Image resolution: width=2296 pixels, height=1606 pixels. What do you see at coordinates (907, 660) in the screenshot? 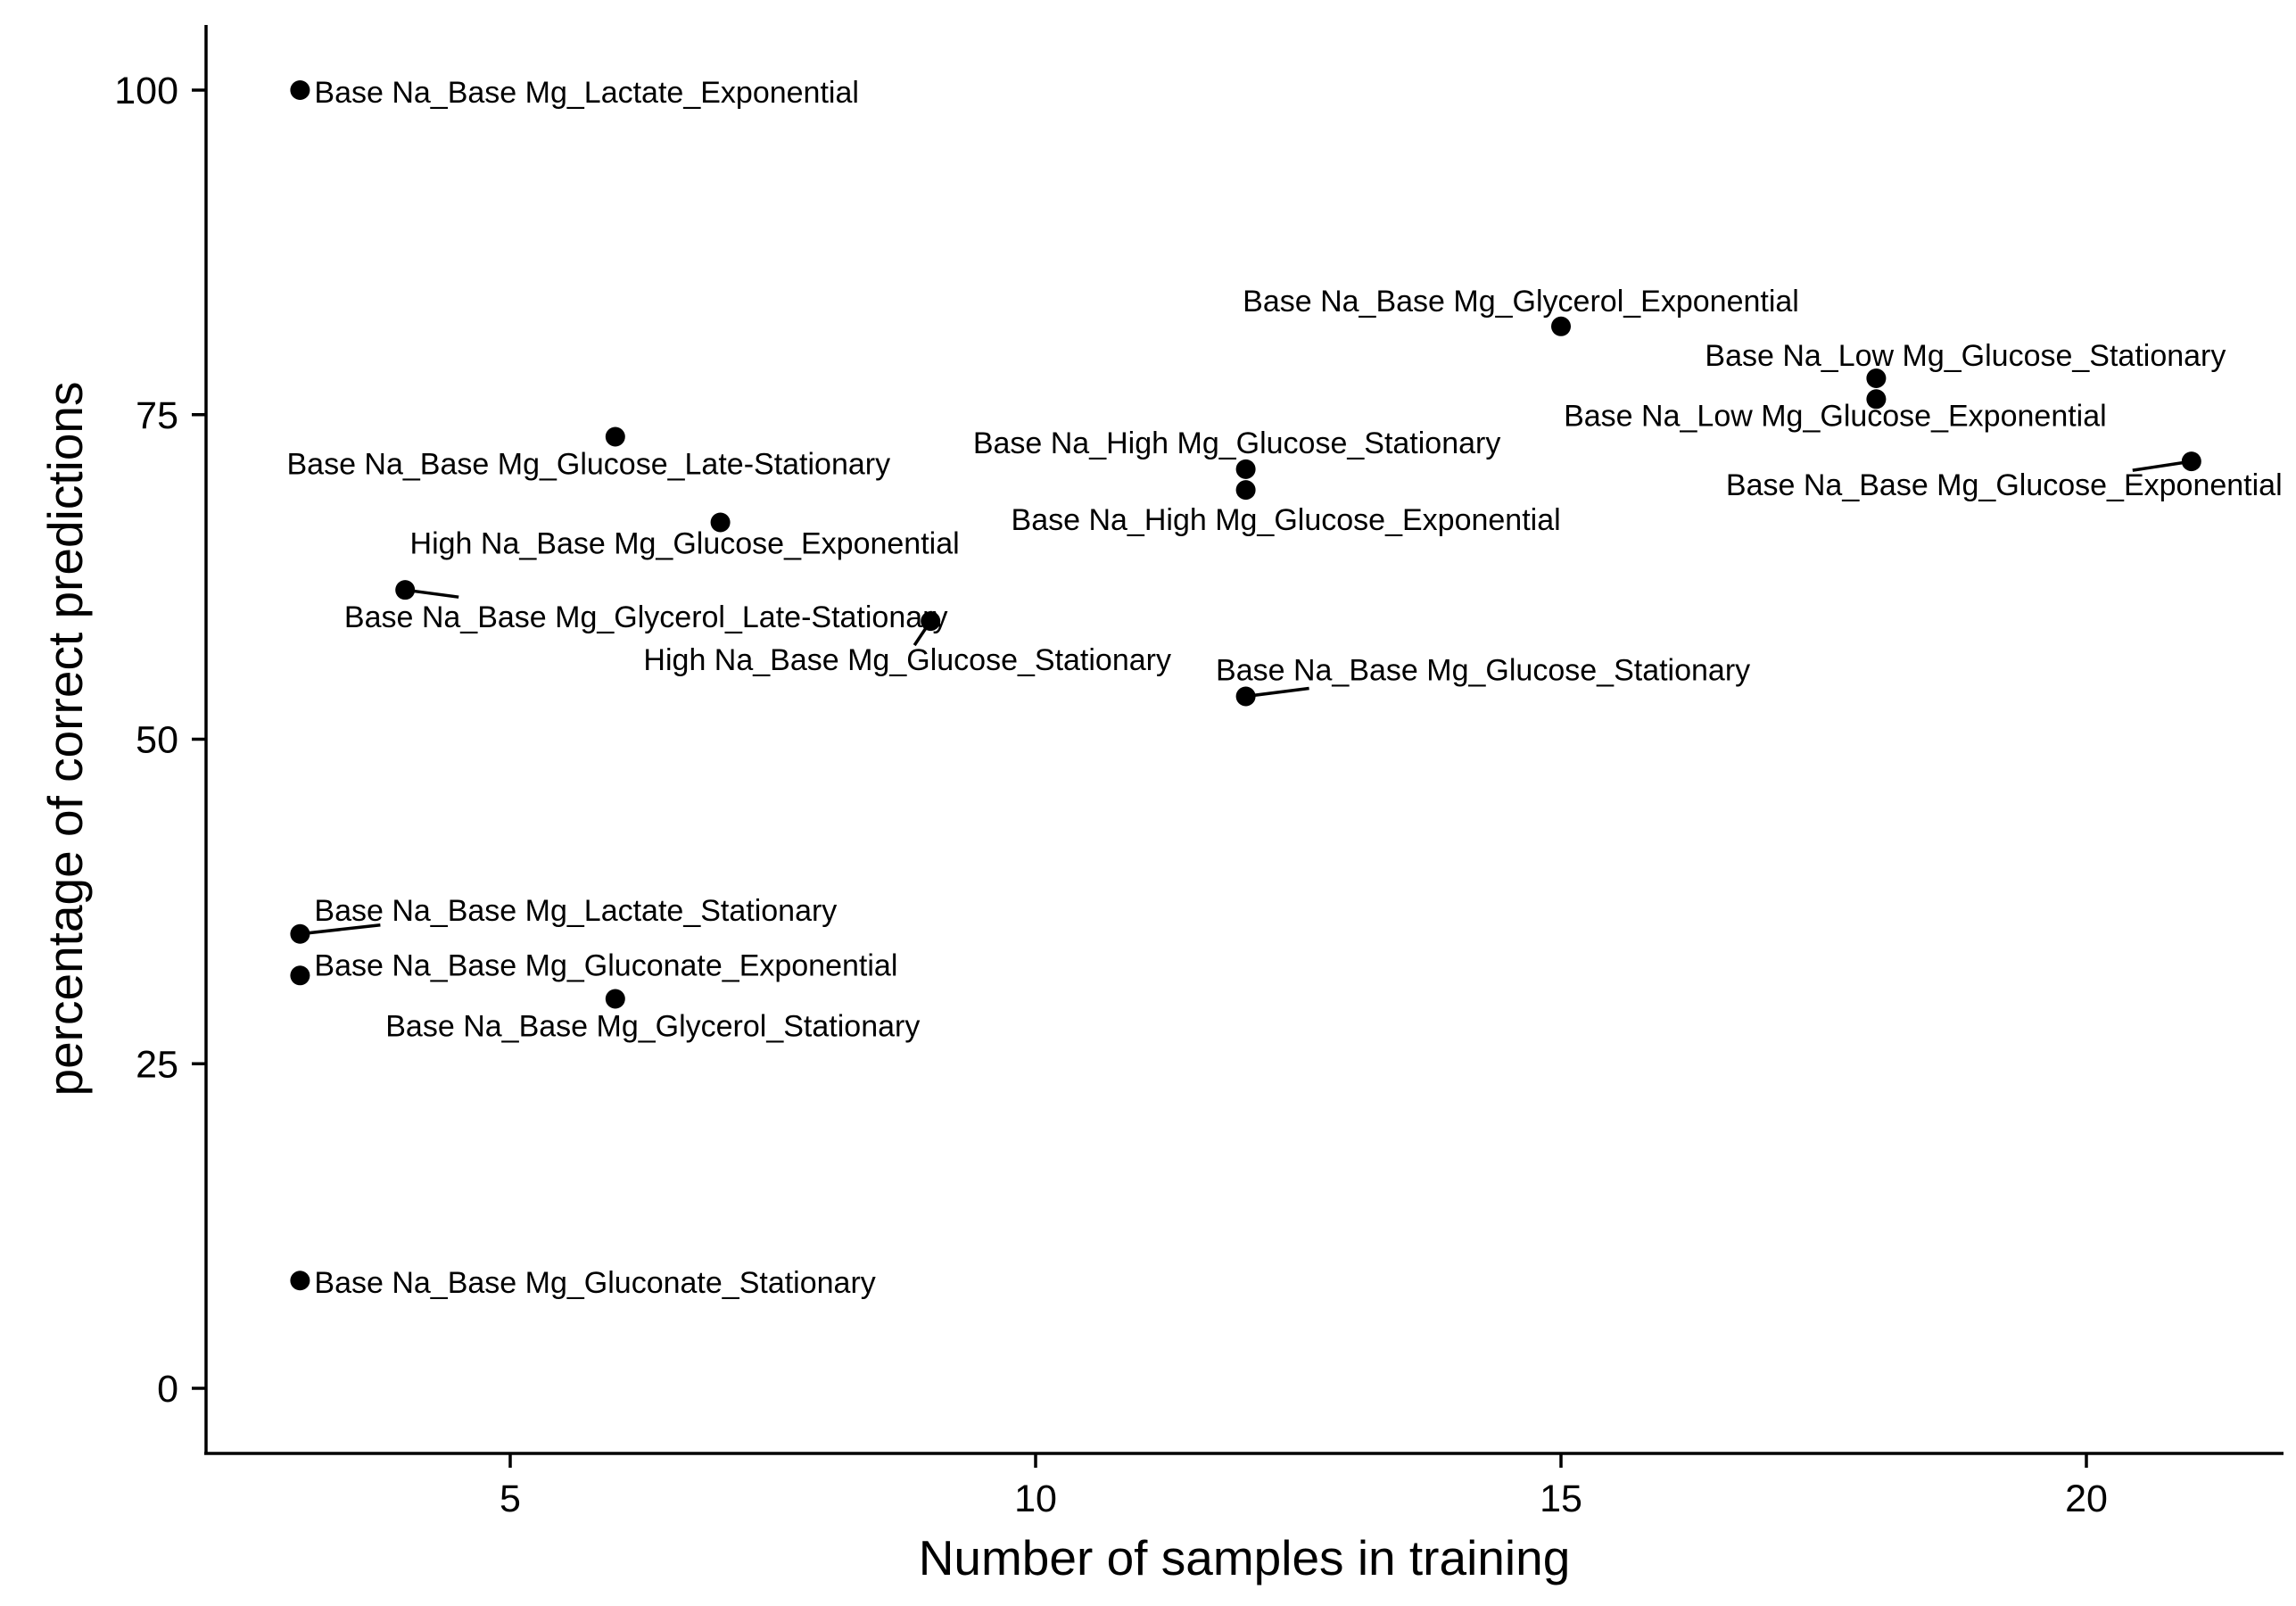
I see `point-label: High Na_Base Mg_Glucose_Stationary` at bounding box center [907, 660].